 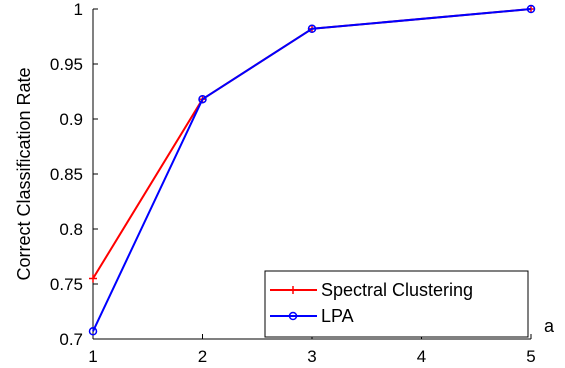 I want to click on legend: Spectral Clustering LPA, so click(x=396, y=304).